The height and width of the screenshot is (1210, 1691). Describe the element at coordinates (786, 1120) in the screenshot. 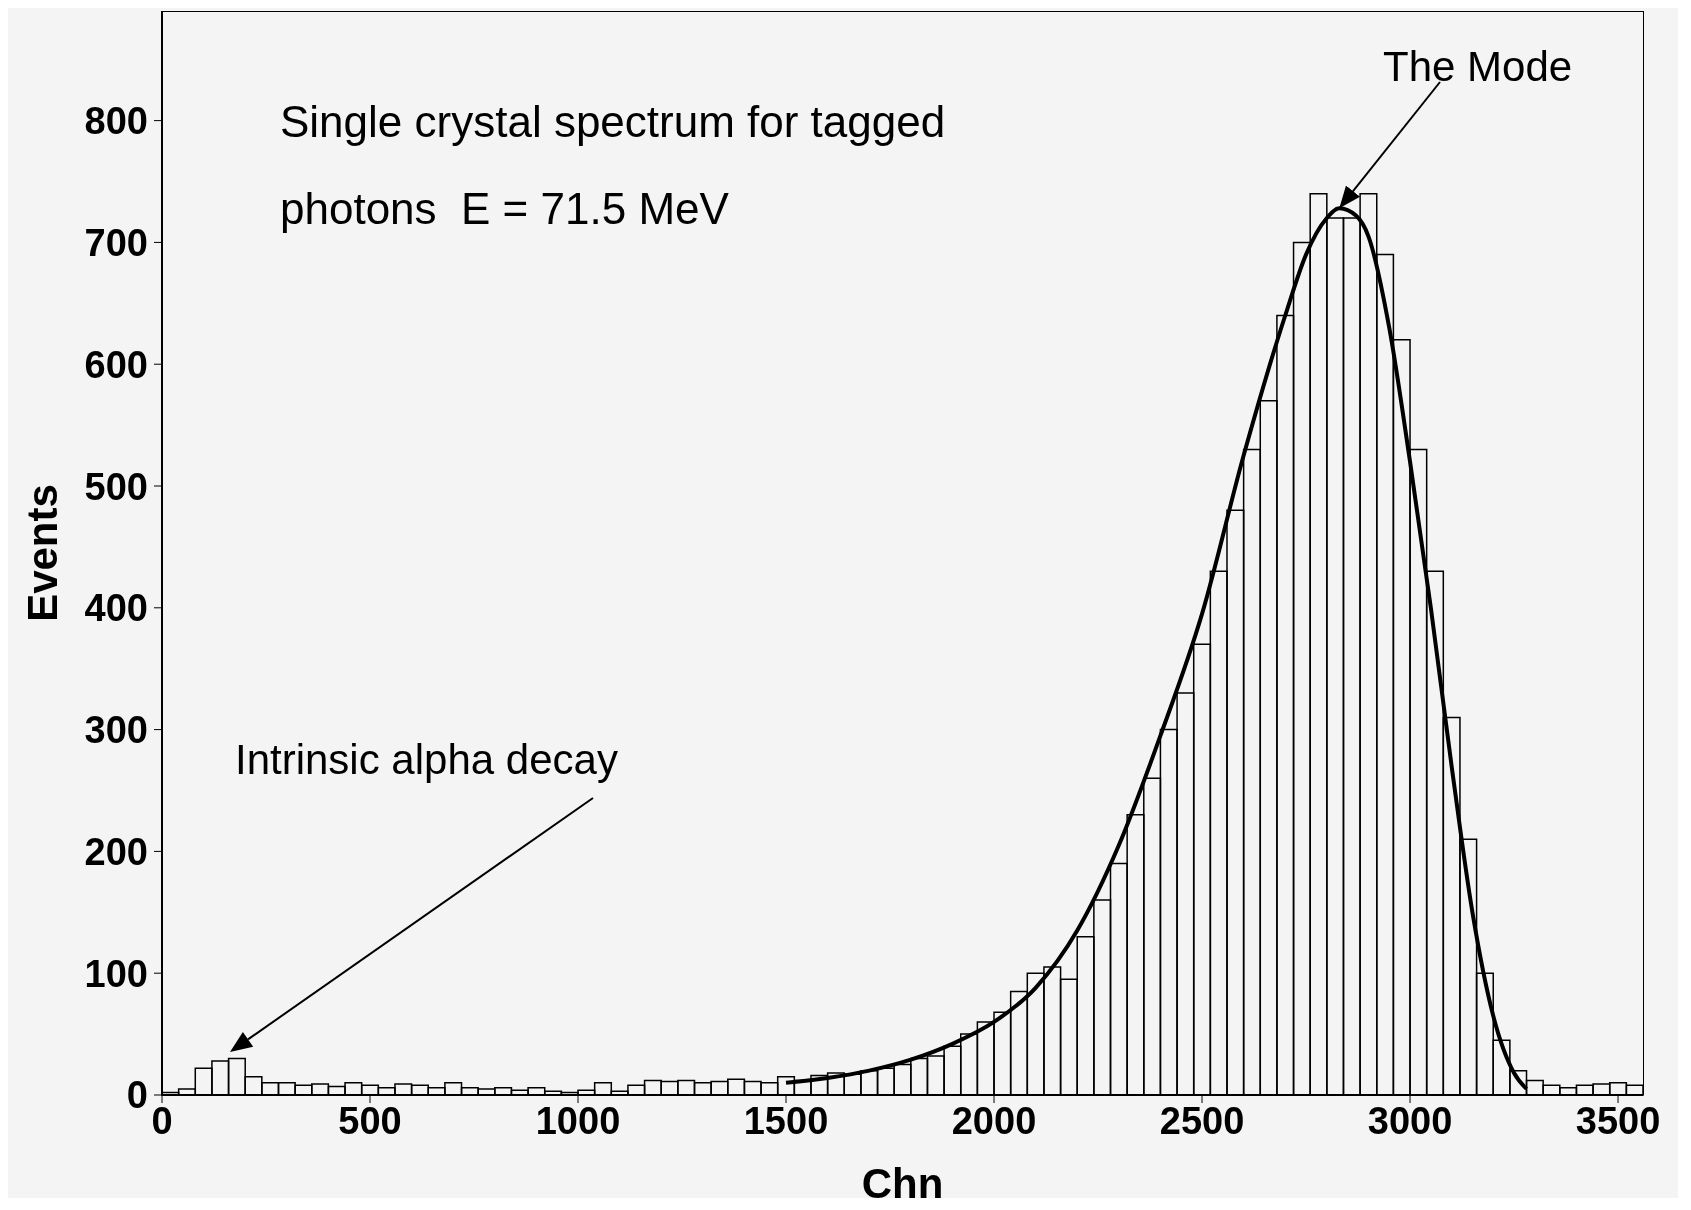

I see `x-tick-label: 1500` at that location.